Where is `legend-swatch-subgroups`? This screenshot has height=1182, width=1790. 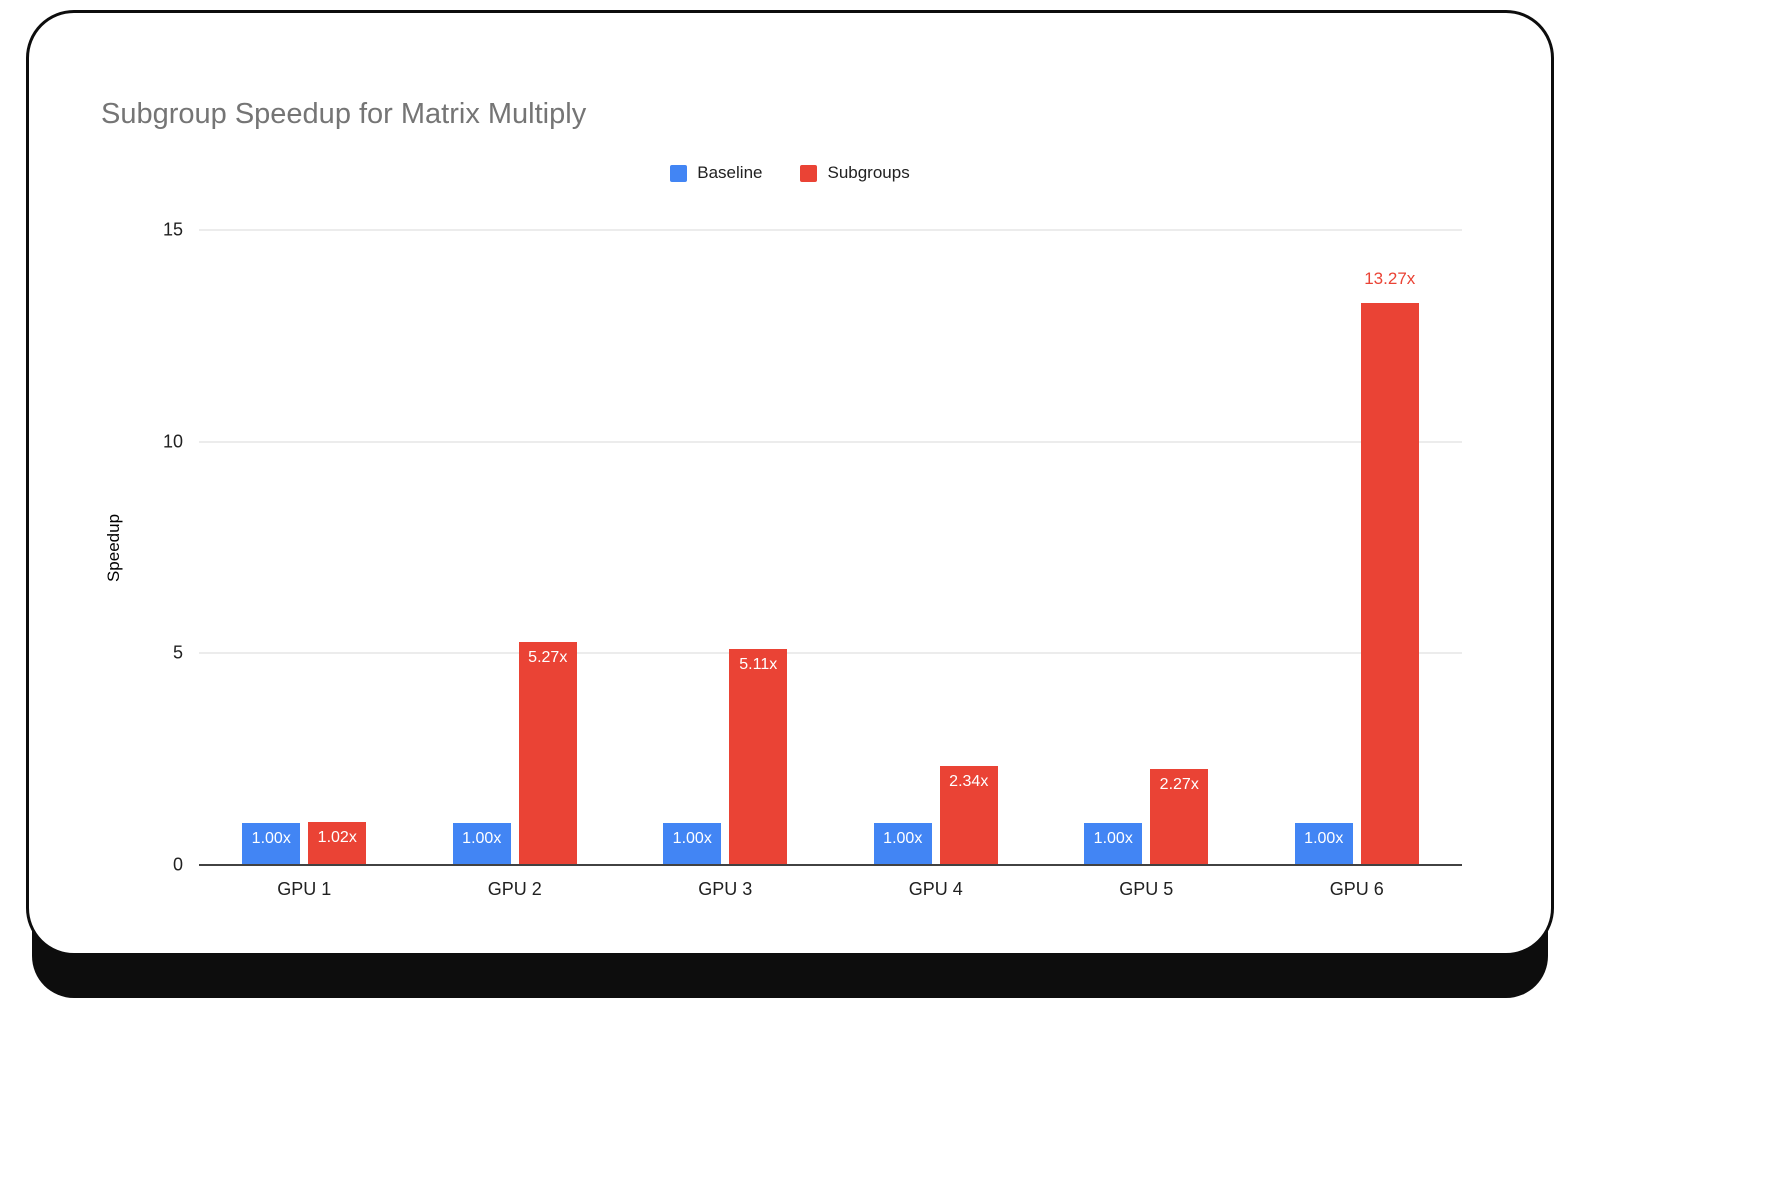 legend-swatch-subgroups is located at coordinates (809, 173).